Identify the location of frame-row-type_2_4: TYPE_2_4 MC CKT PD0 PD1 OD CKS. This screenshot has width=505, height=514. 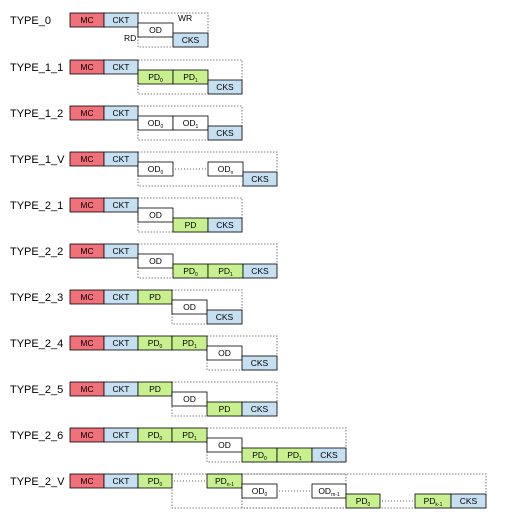
(144, 353).